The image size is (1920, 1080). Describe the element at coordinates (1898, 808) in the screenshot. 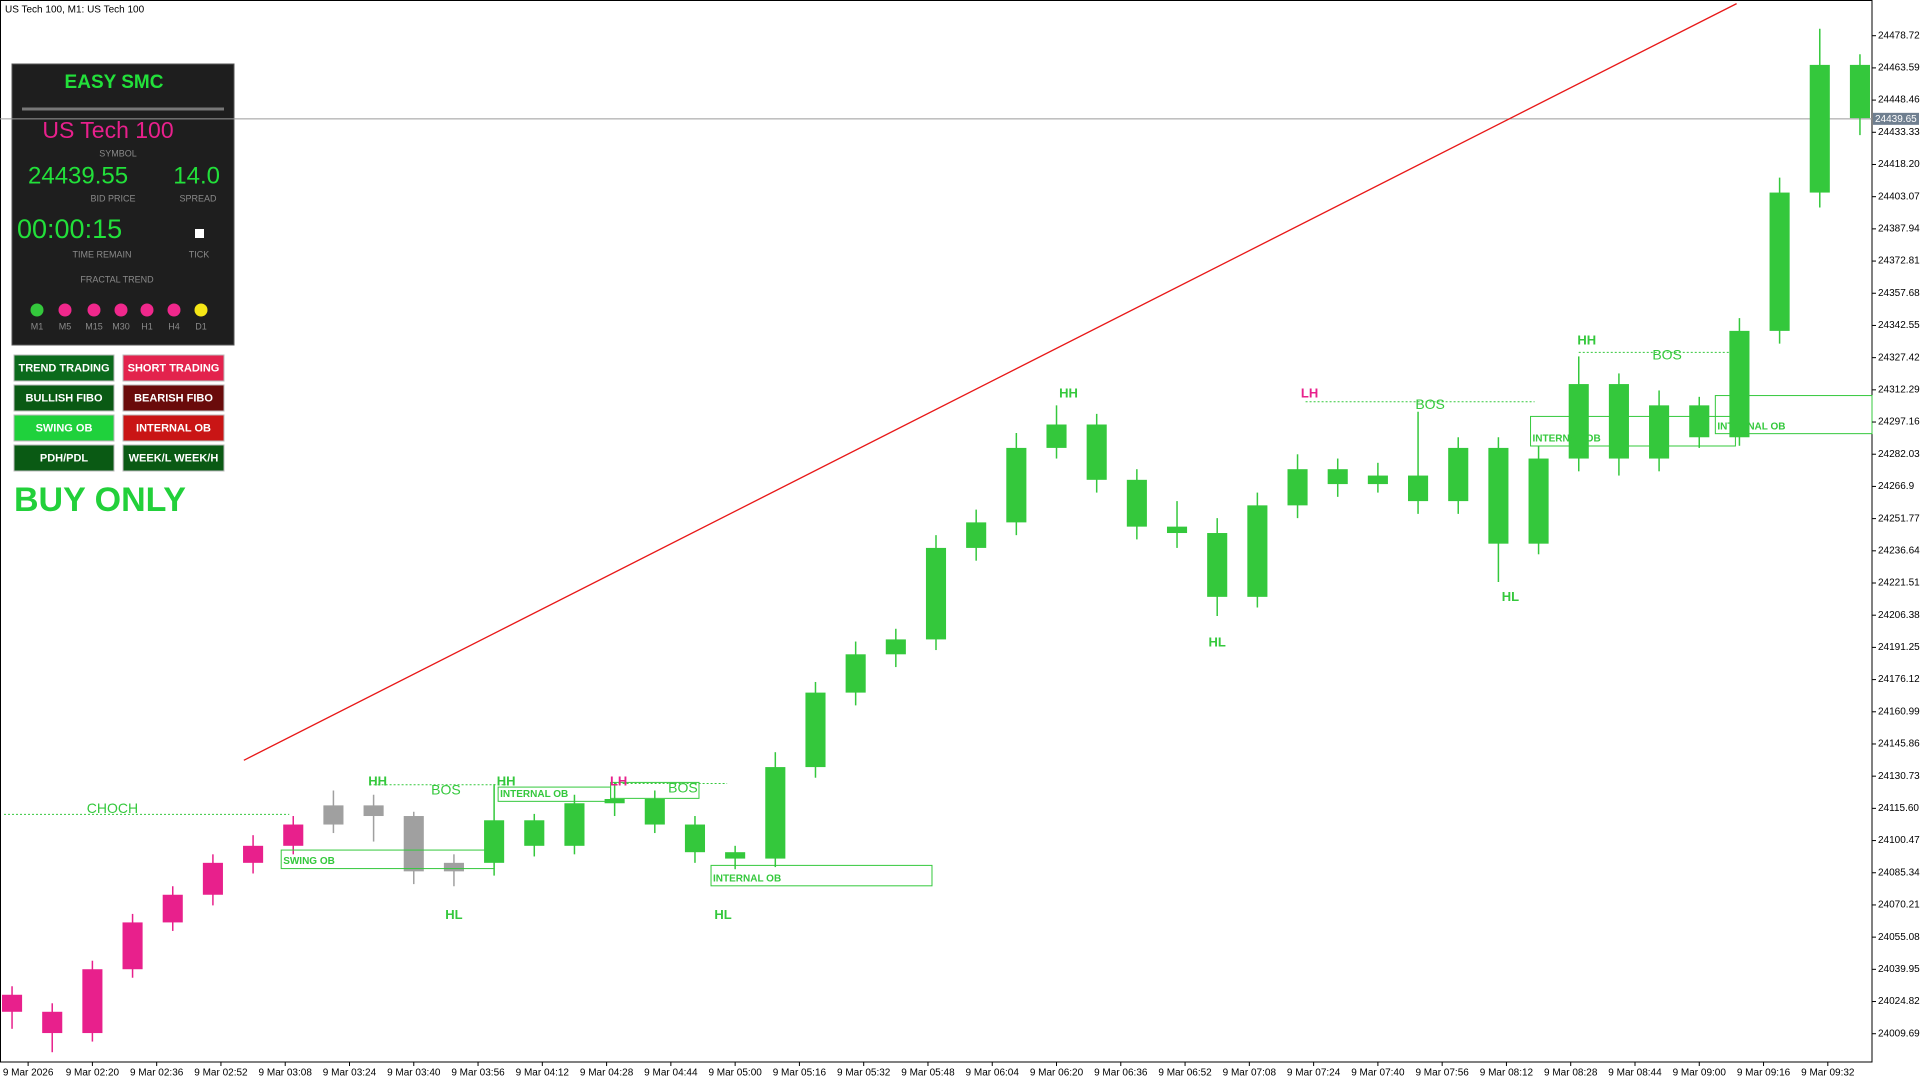

I see `y-tick-label: 24115.60` at that location.